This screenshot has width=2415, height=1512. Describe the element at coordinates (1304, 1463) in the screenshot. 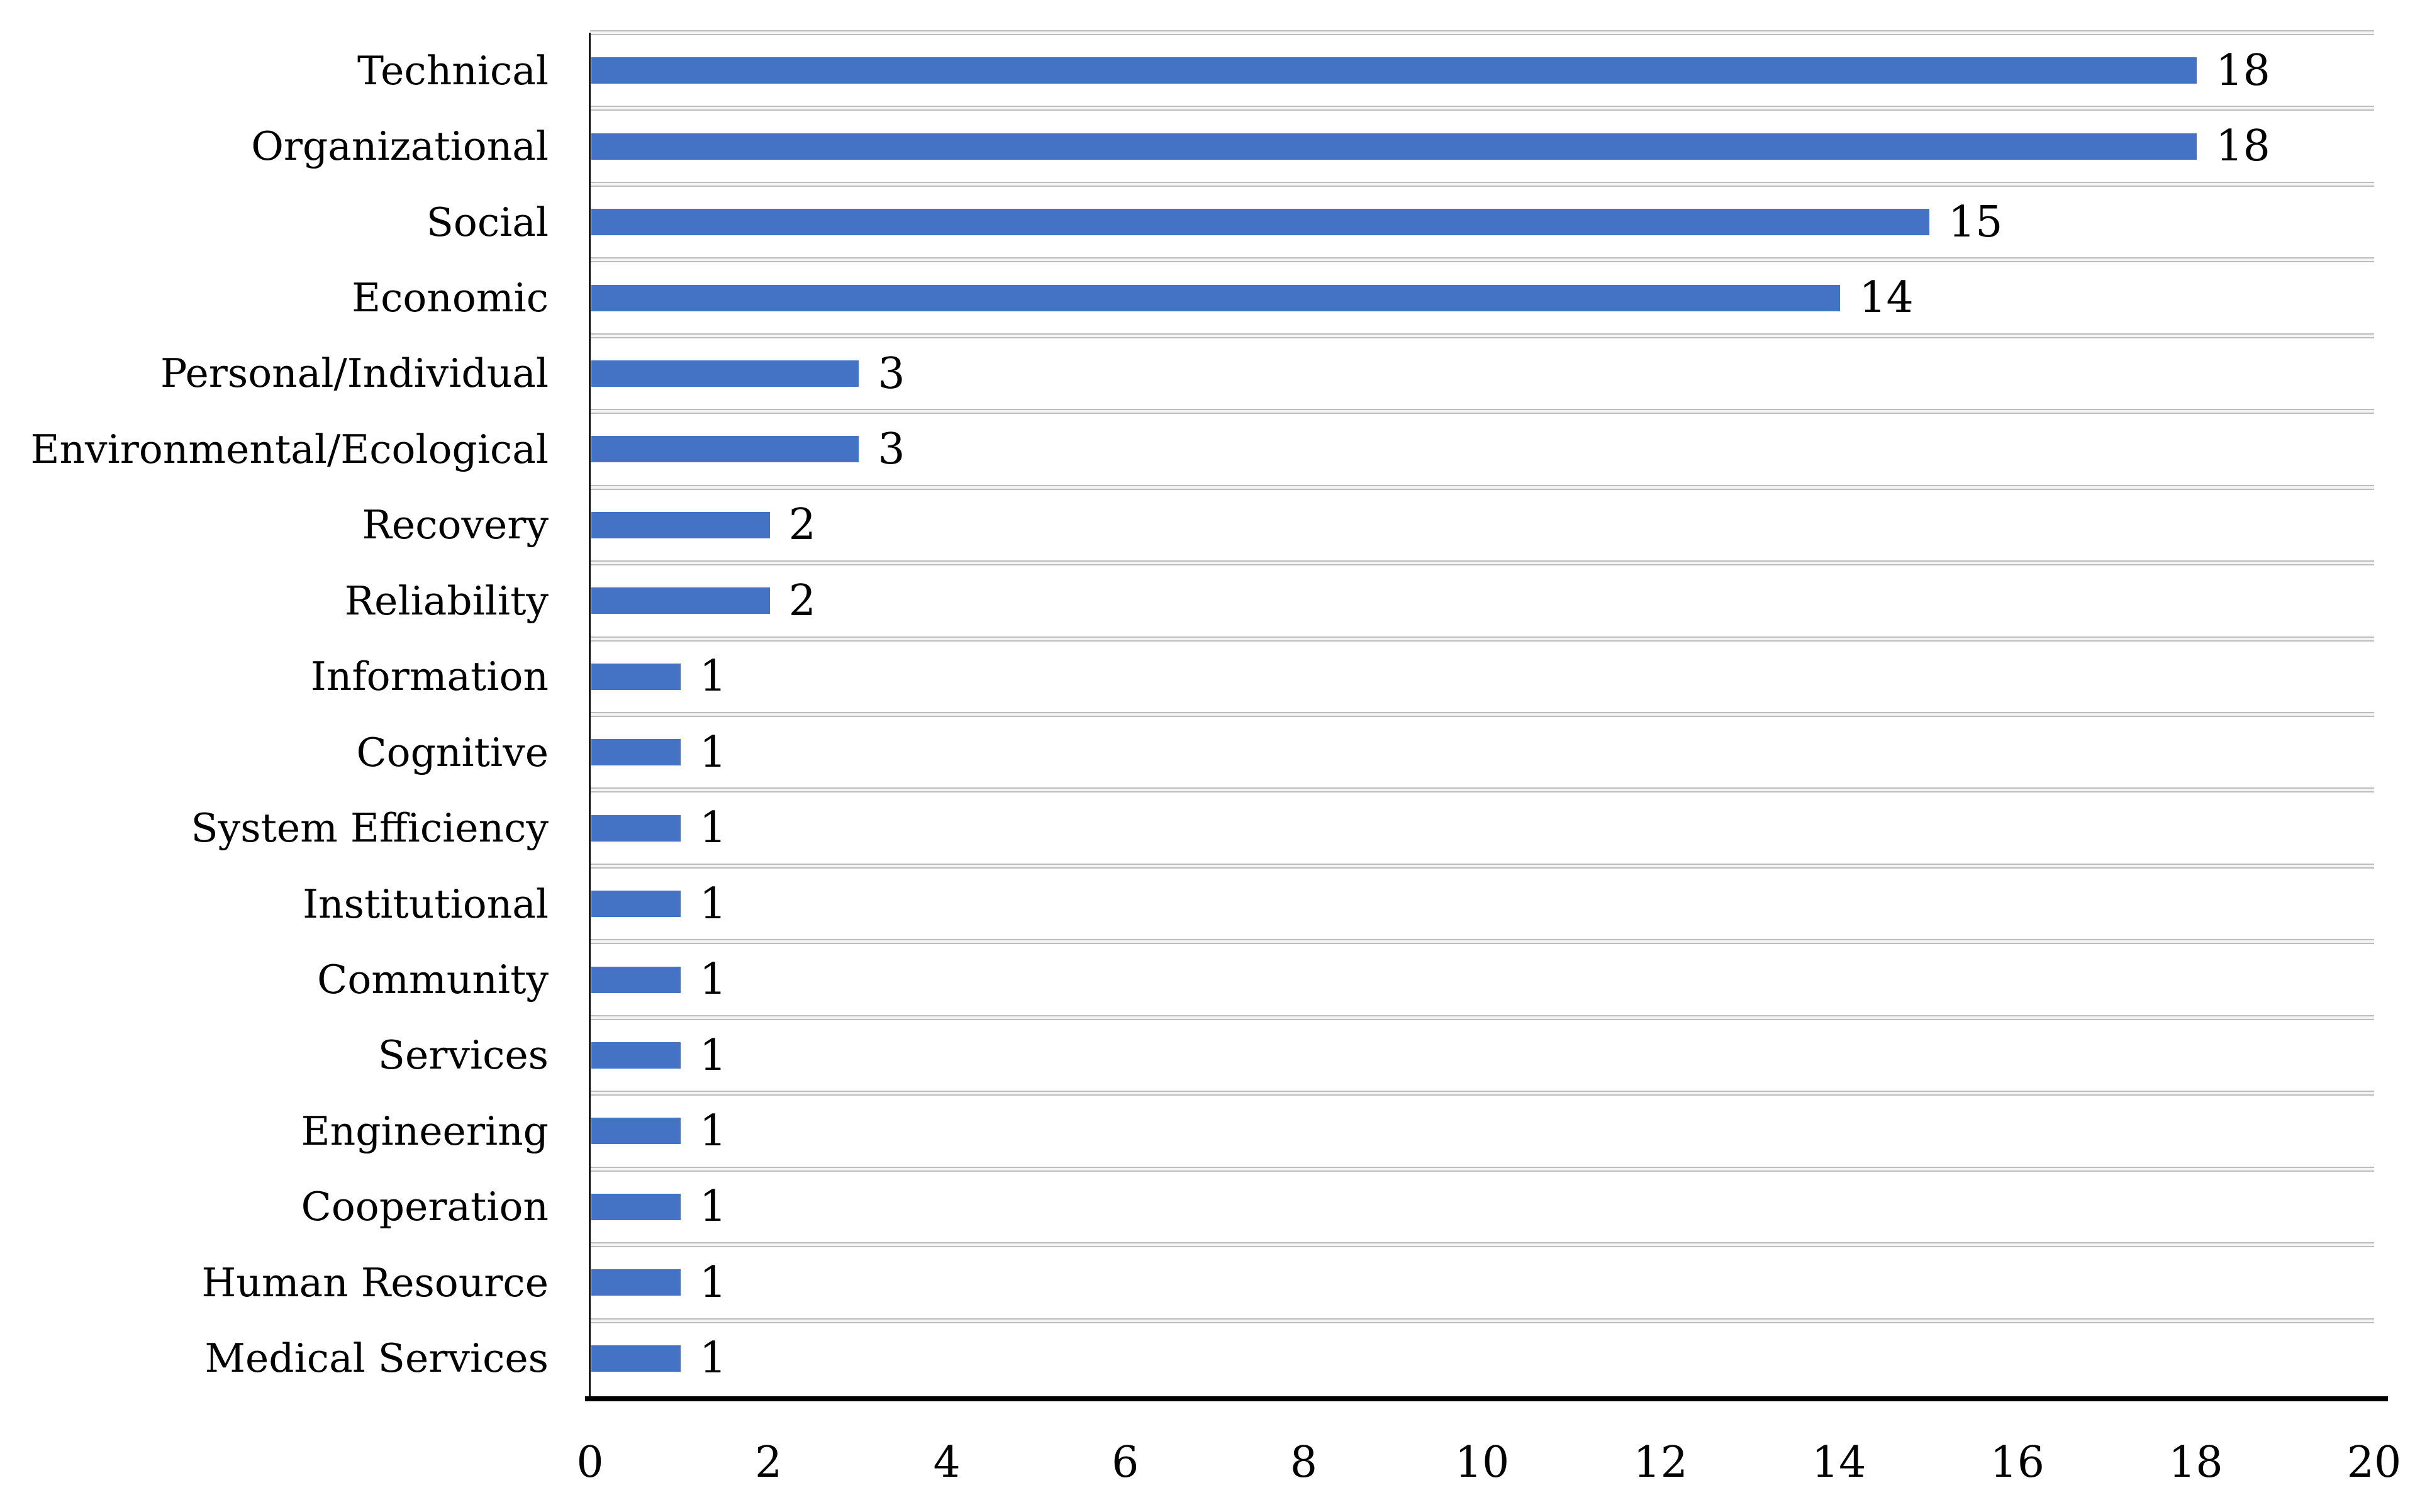

I see `tick-label: 8` at that location.